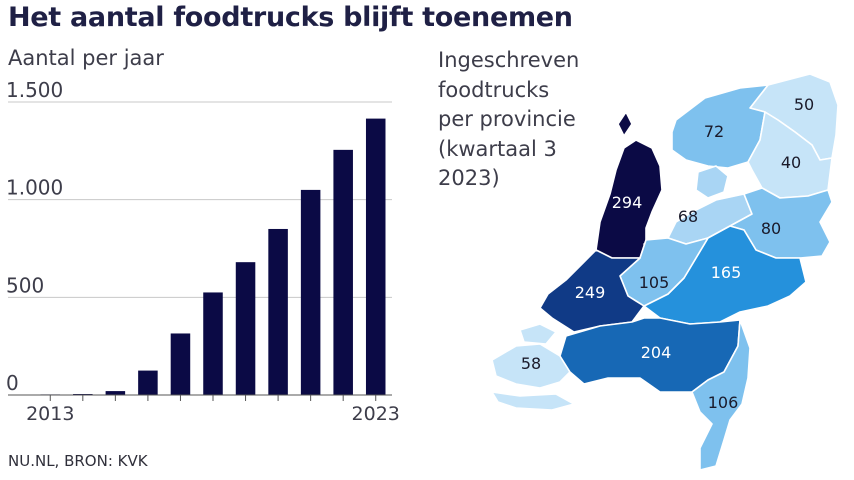 This screenshot has height=480, width=854. Describe the element at coordinates (290, 17) in the screenshot. I see `chart-title: Het aantal foodtrucks blijft toenemen` at that location.